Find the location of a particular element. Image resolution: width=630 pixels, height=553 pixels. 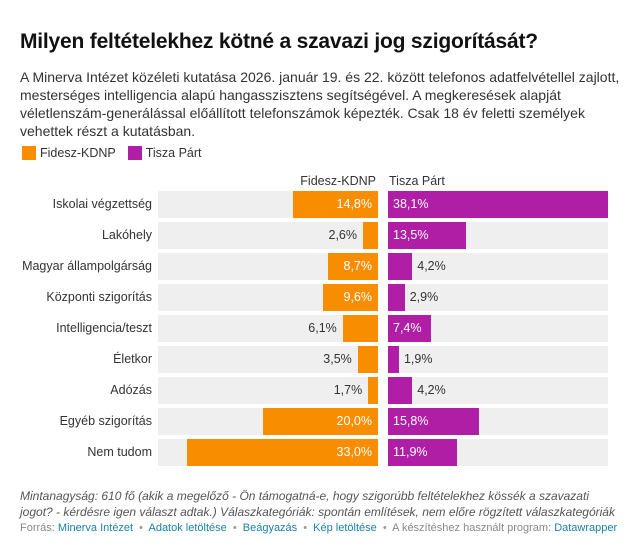

category-label: Magyar állampolgárság is located at coordinates (87, 266).